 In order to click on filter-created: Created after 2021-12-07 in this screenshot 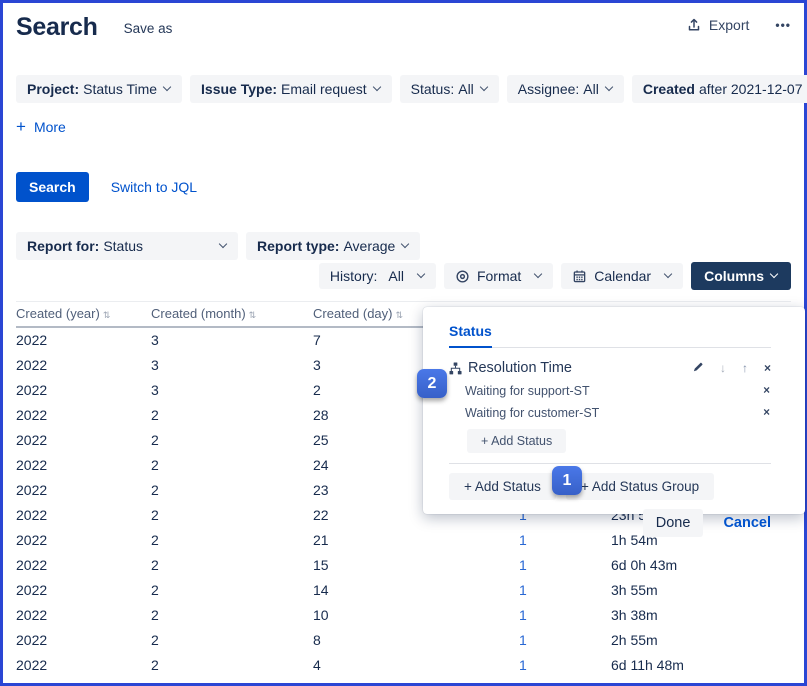, I will do `click(719, 89)`.